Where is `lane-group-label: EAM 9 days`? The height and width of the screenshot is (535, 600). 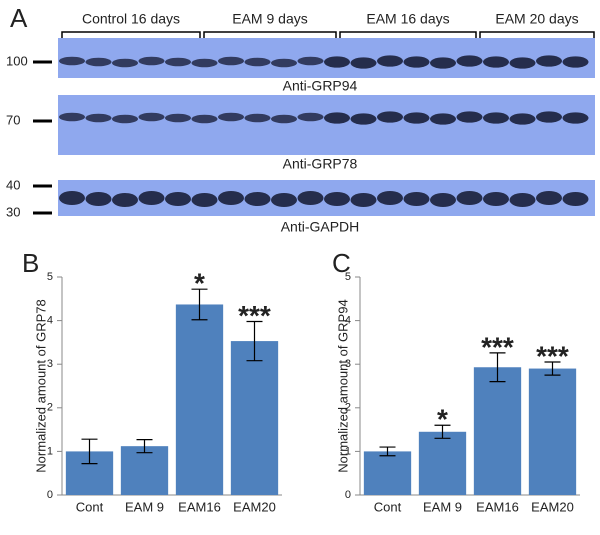 lane-group-label: EAM 9 days is located at coordinates (269, 19).